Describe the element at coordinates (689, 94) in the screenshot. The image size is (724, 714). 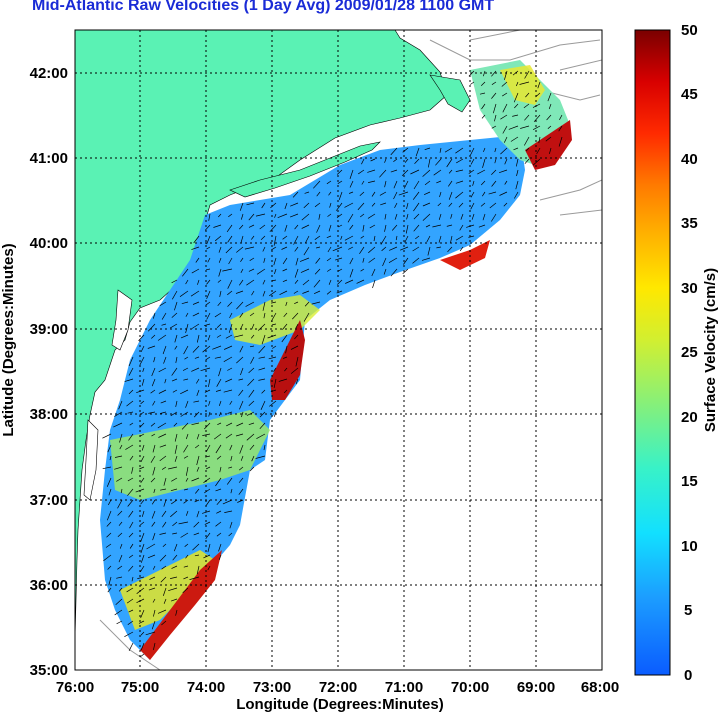
I see `colorbar-tick-label: 45` at that location.